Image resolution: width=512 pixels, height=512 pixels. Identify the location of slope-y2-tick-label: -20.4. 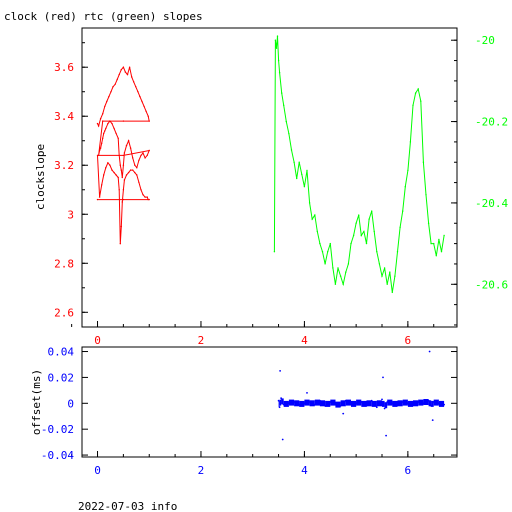
(491, 203).